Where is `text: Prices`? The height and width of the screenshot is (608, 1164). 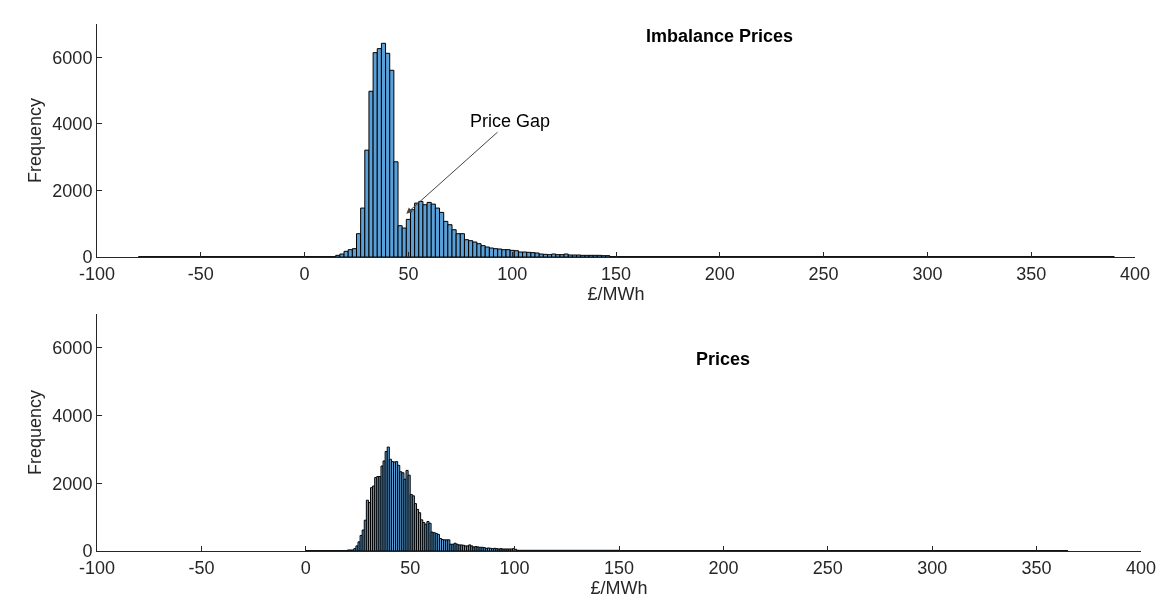 text: Prices is located at coordinates (723, 359).